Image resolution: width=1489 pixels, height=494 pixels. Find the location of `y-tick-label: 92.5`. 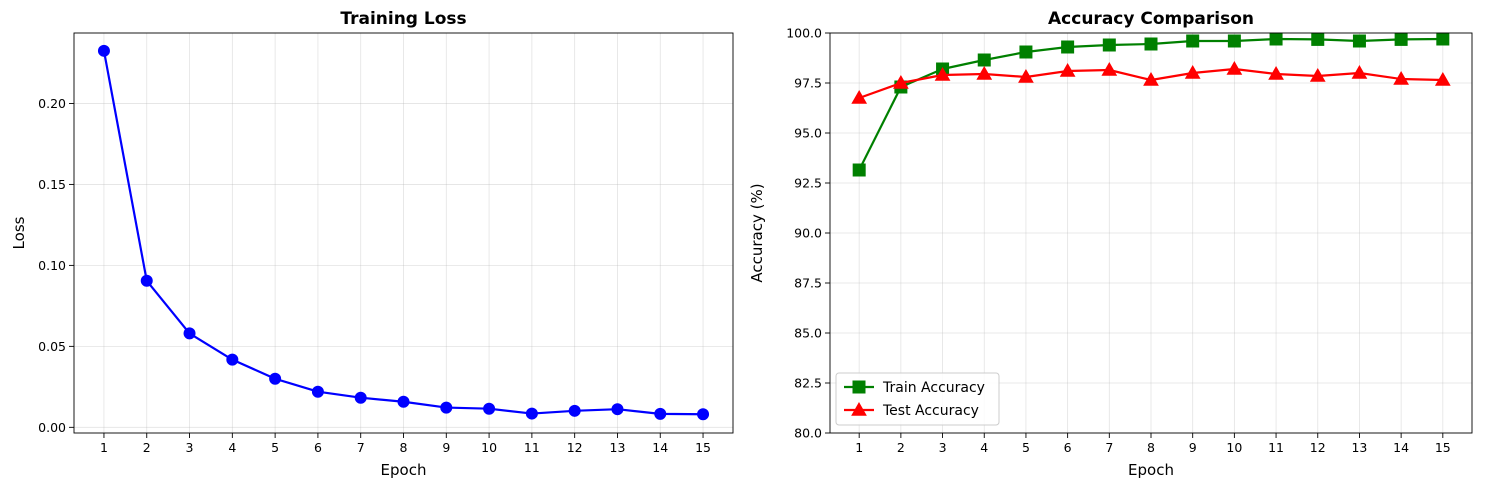

y-tick-label: 92.5 is located at coordinates (808, 183).